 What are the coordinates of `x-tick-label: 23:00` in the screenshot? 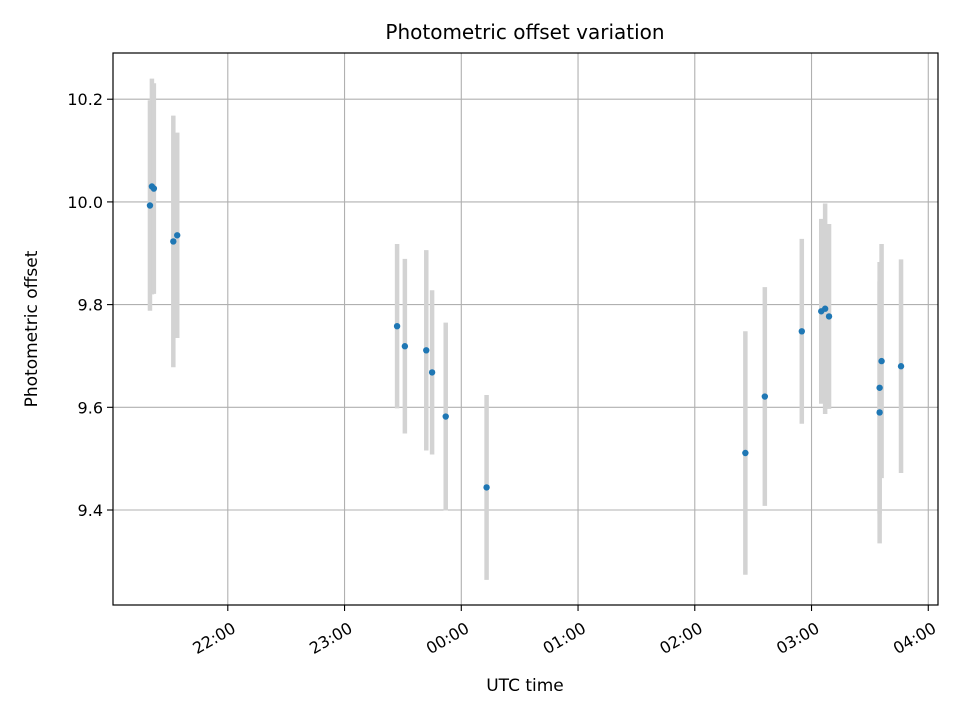 It's located at (330, 638).